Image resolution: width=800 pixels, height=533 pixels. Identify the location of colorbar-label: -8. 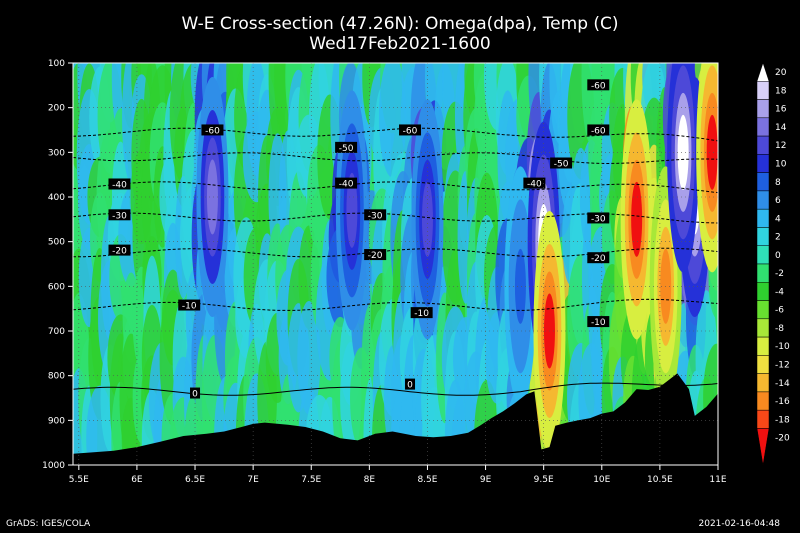
(779, 329).